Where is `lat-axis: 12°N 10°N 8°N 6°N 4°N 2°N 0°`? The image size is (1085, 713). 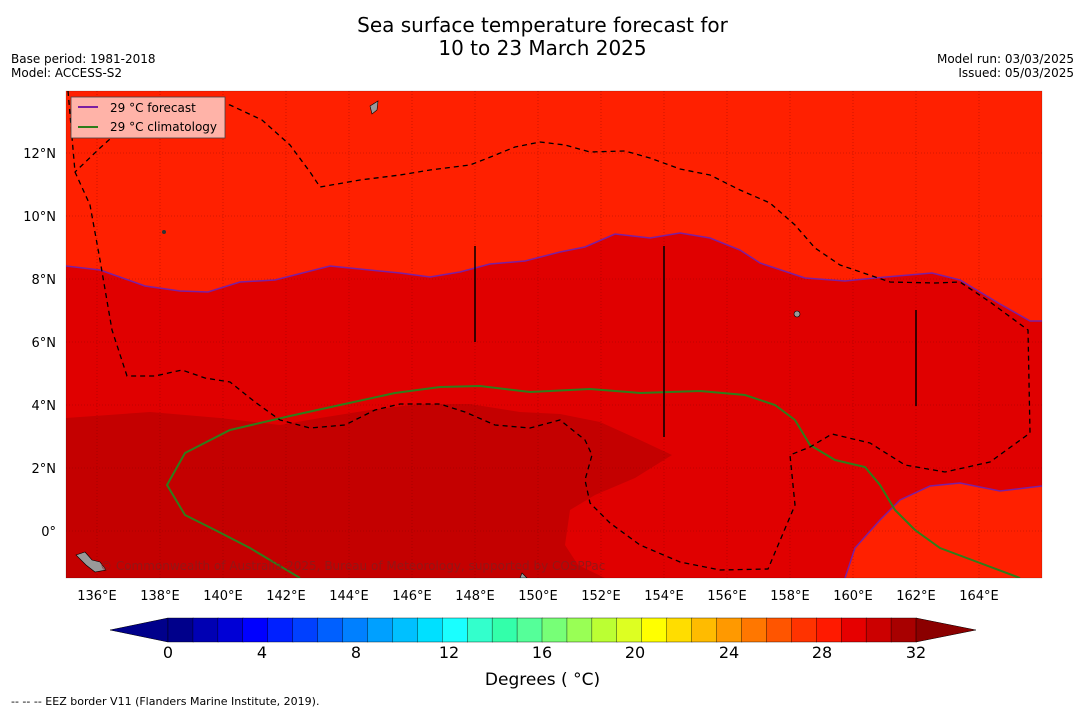
lat-axis: 12°N 10°N 8°N 6°N 4°N 2°N 0° is located at coordinates (39, 343).